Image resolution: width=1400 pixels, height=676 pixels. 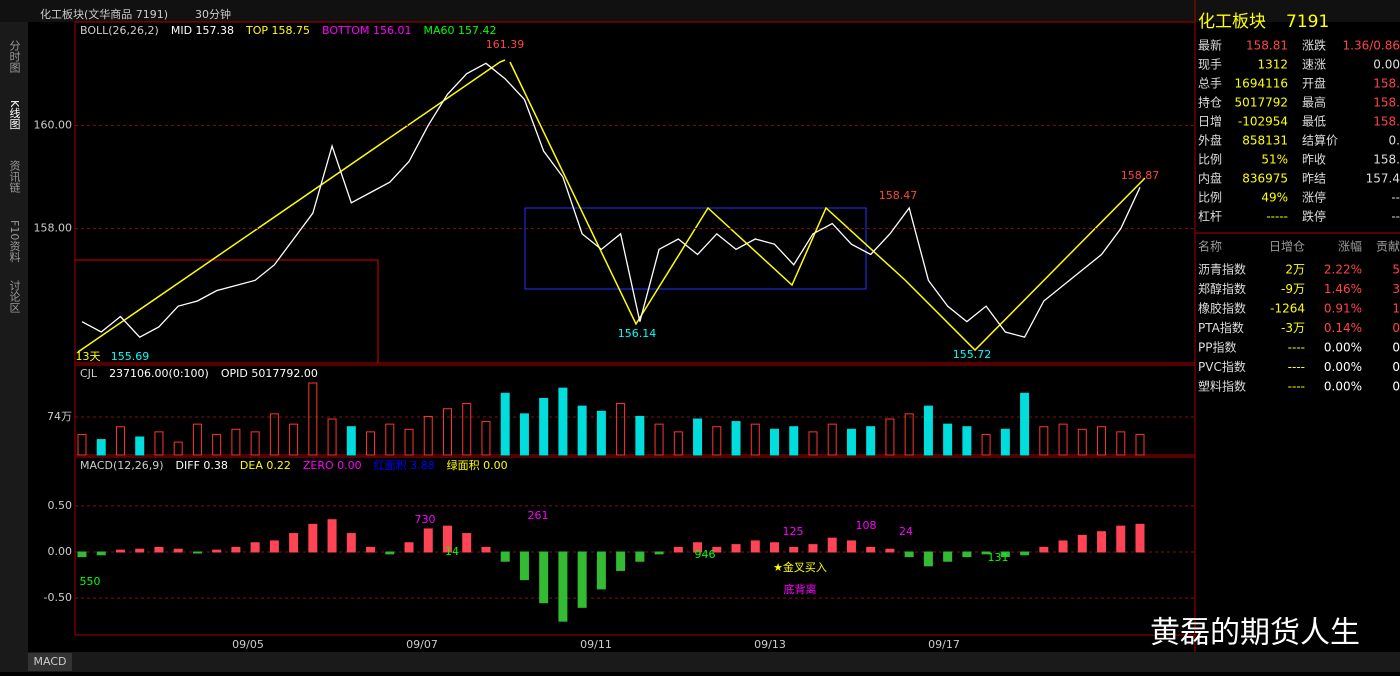 I want to click on range-box-left, so click(x=227, y=311).